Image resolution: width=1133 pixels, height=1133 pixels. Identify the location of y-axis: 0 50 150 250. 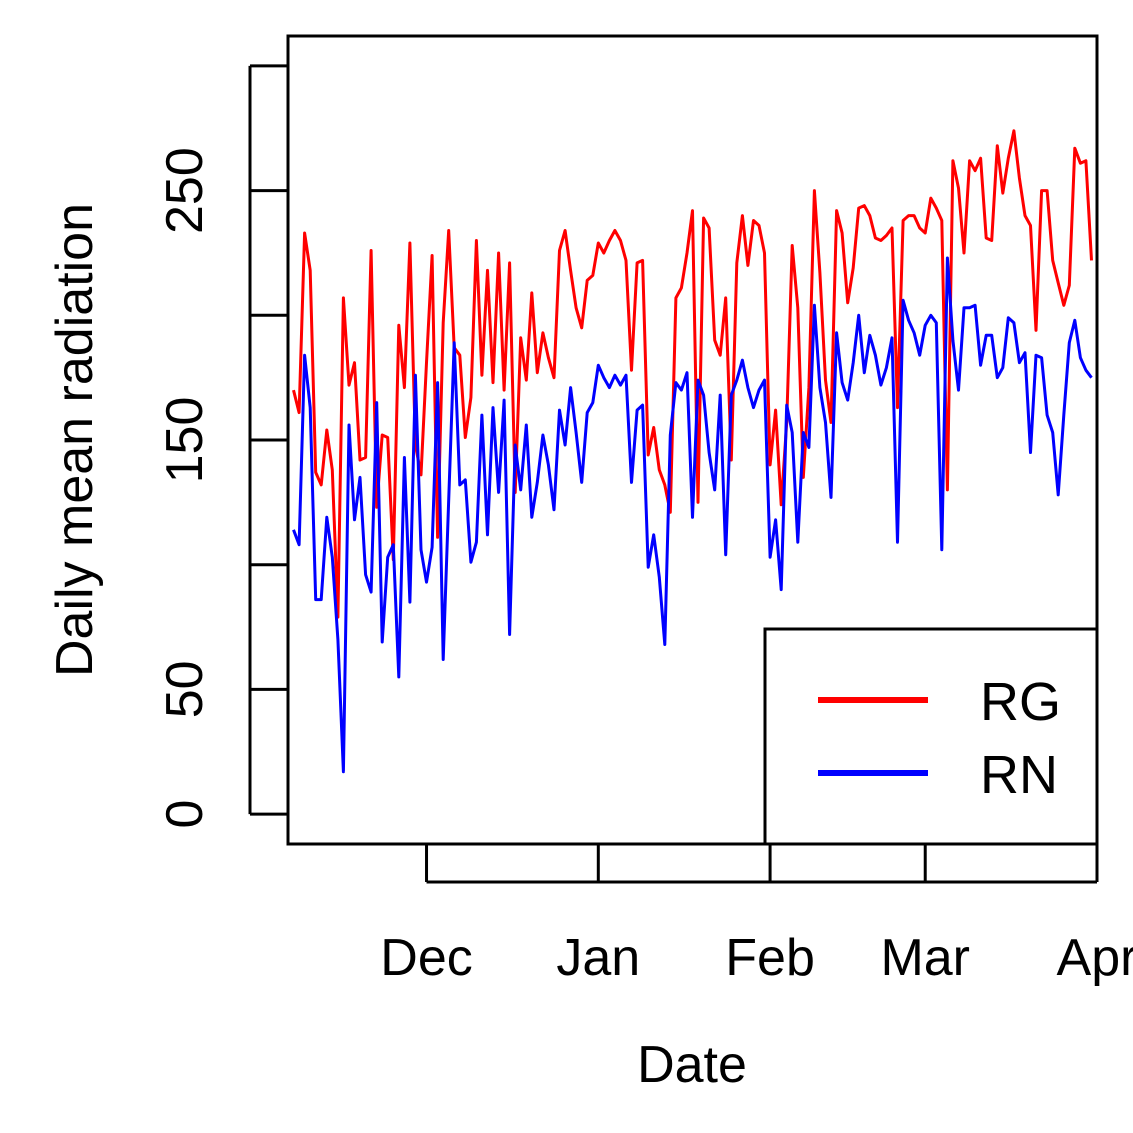
(222, 446).